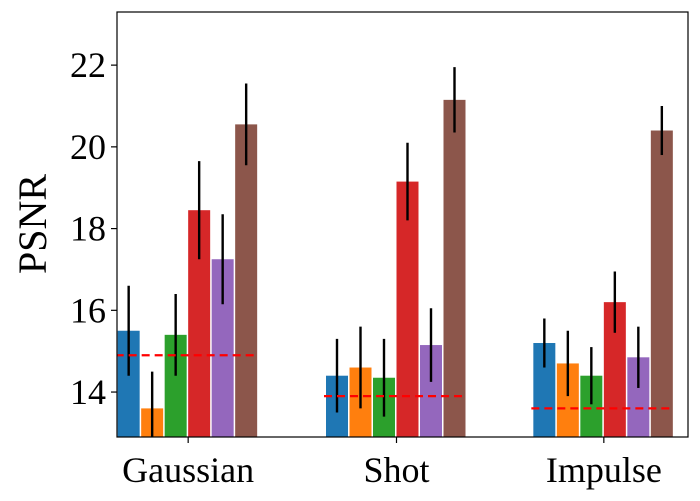  Describe the element at coordinates (88, 310) in the screenshot. I see `y-tick-label-16: 16` at that location.